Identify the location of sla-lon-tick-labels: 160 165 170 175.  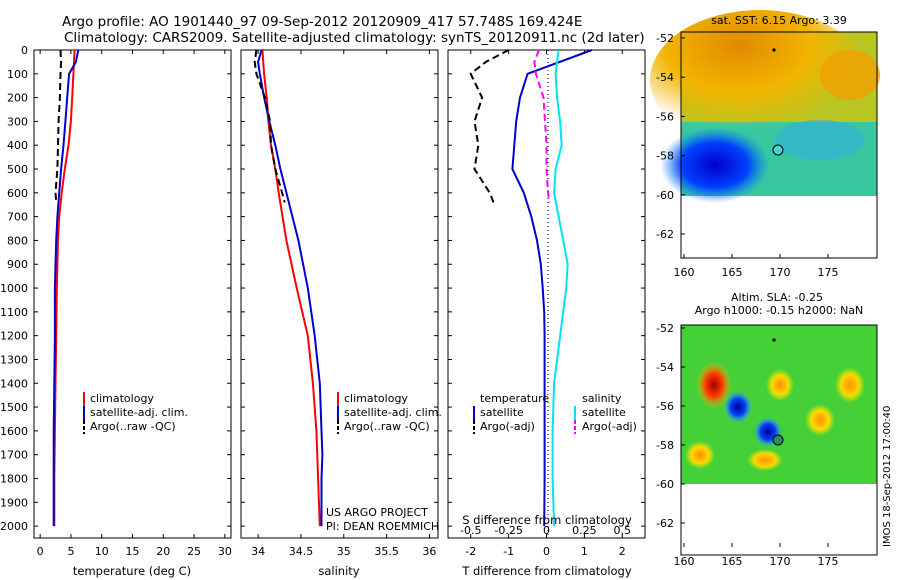
(756, 555).